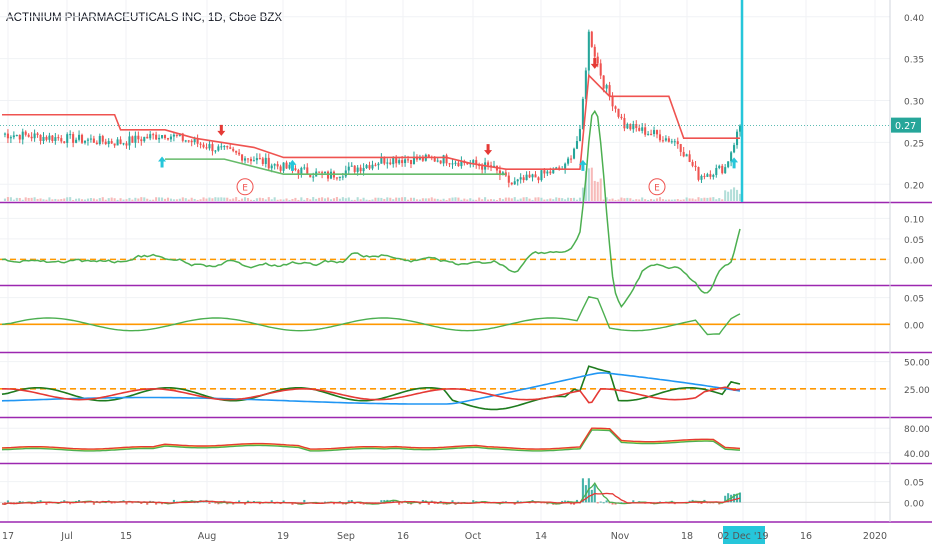 This screenshot has width=932, height=550. I want to click on y-tick-label: 0.35, so click(914, 61).